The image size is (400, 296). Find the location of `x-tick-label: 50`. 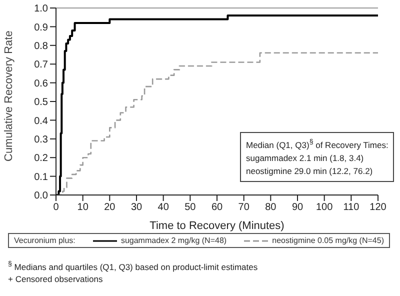

x-tick-label: 50 is located at coordinates (190, 208).